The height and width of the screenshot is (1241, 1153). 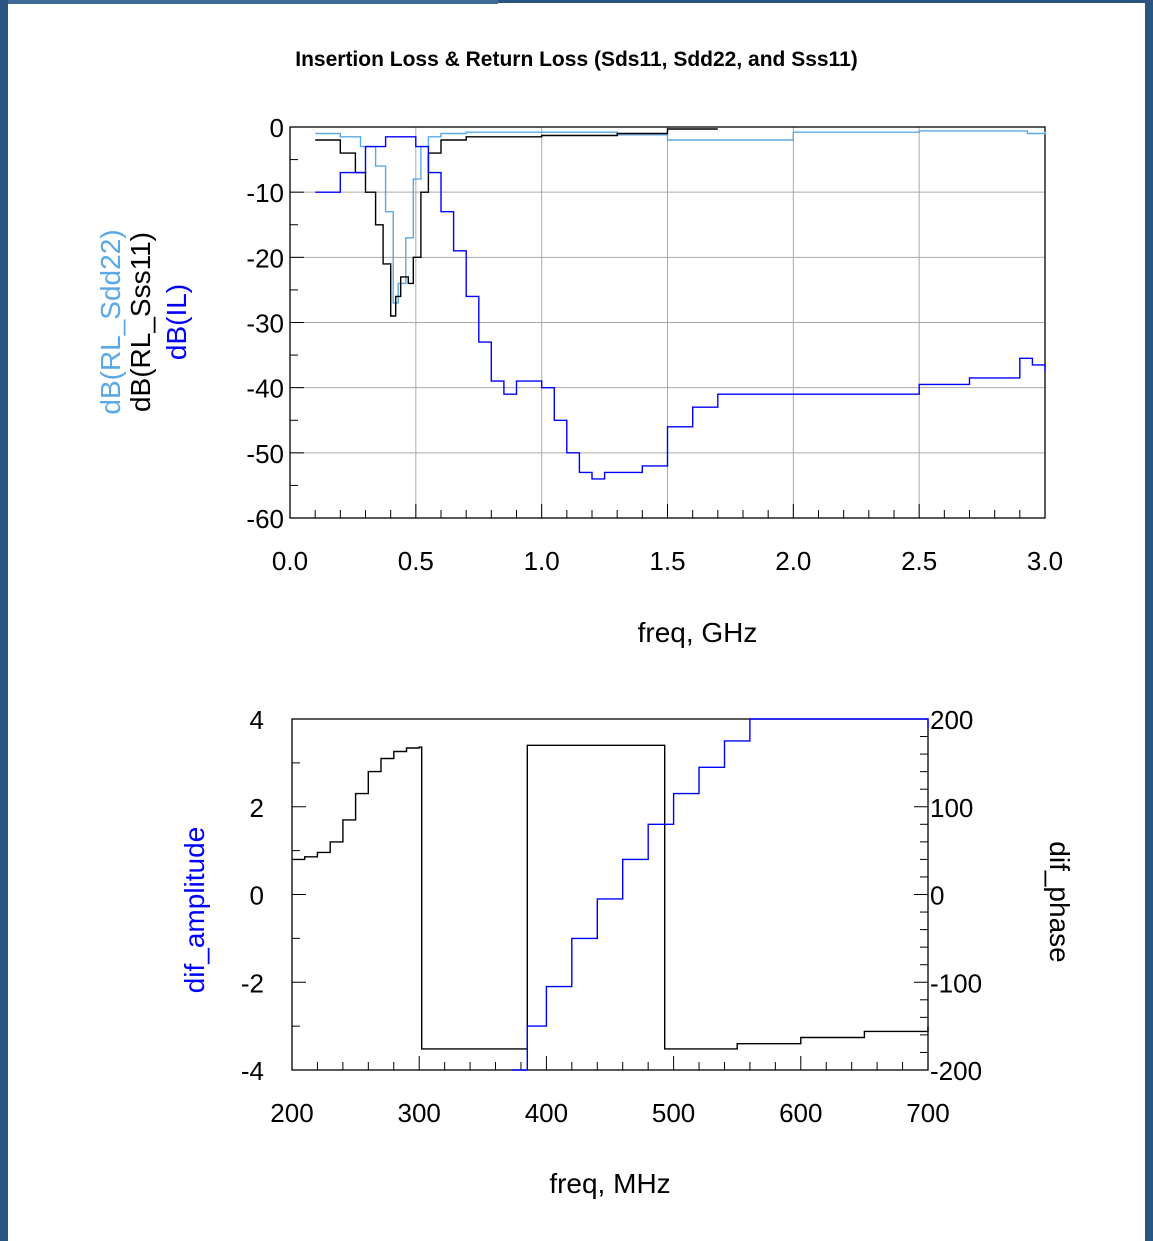 What do you see at coordinates (257, 896) in the screenshot?
I see `left-y-tick-label: 0` at bounding box center [257, 896].